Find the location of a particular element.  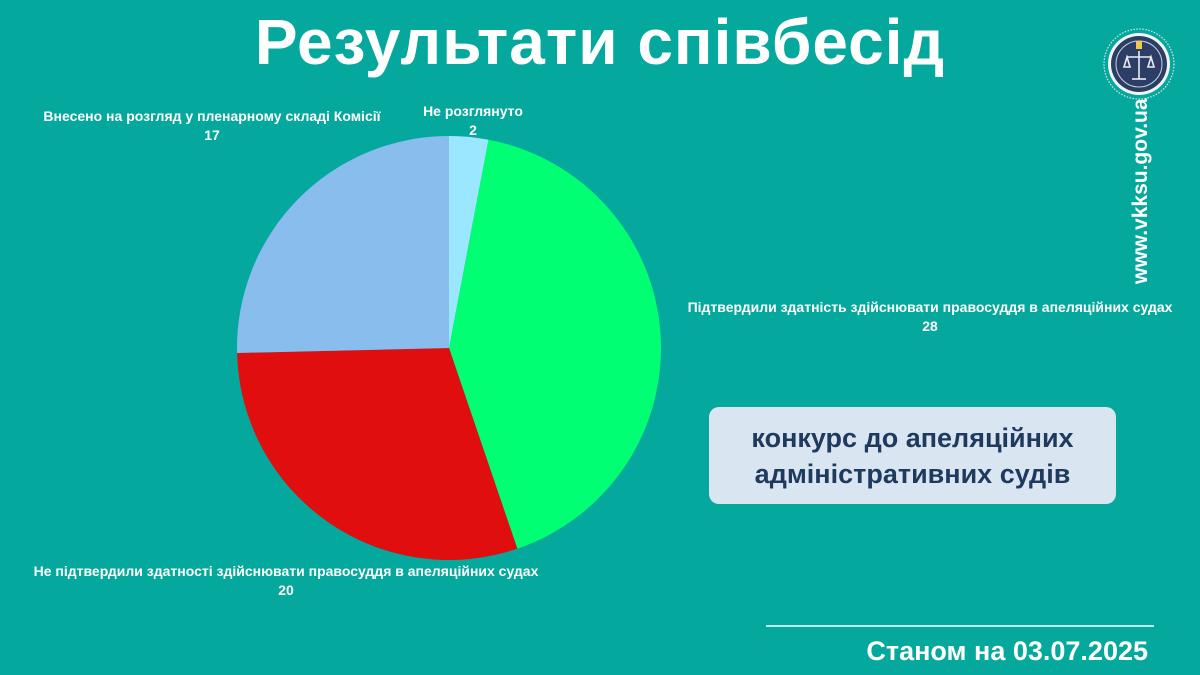

slice-label-value: 17 is located at coordinates (212, 135).